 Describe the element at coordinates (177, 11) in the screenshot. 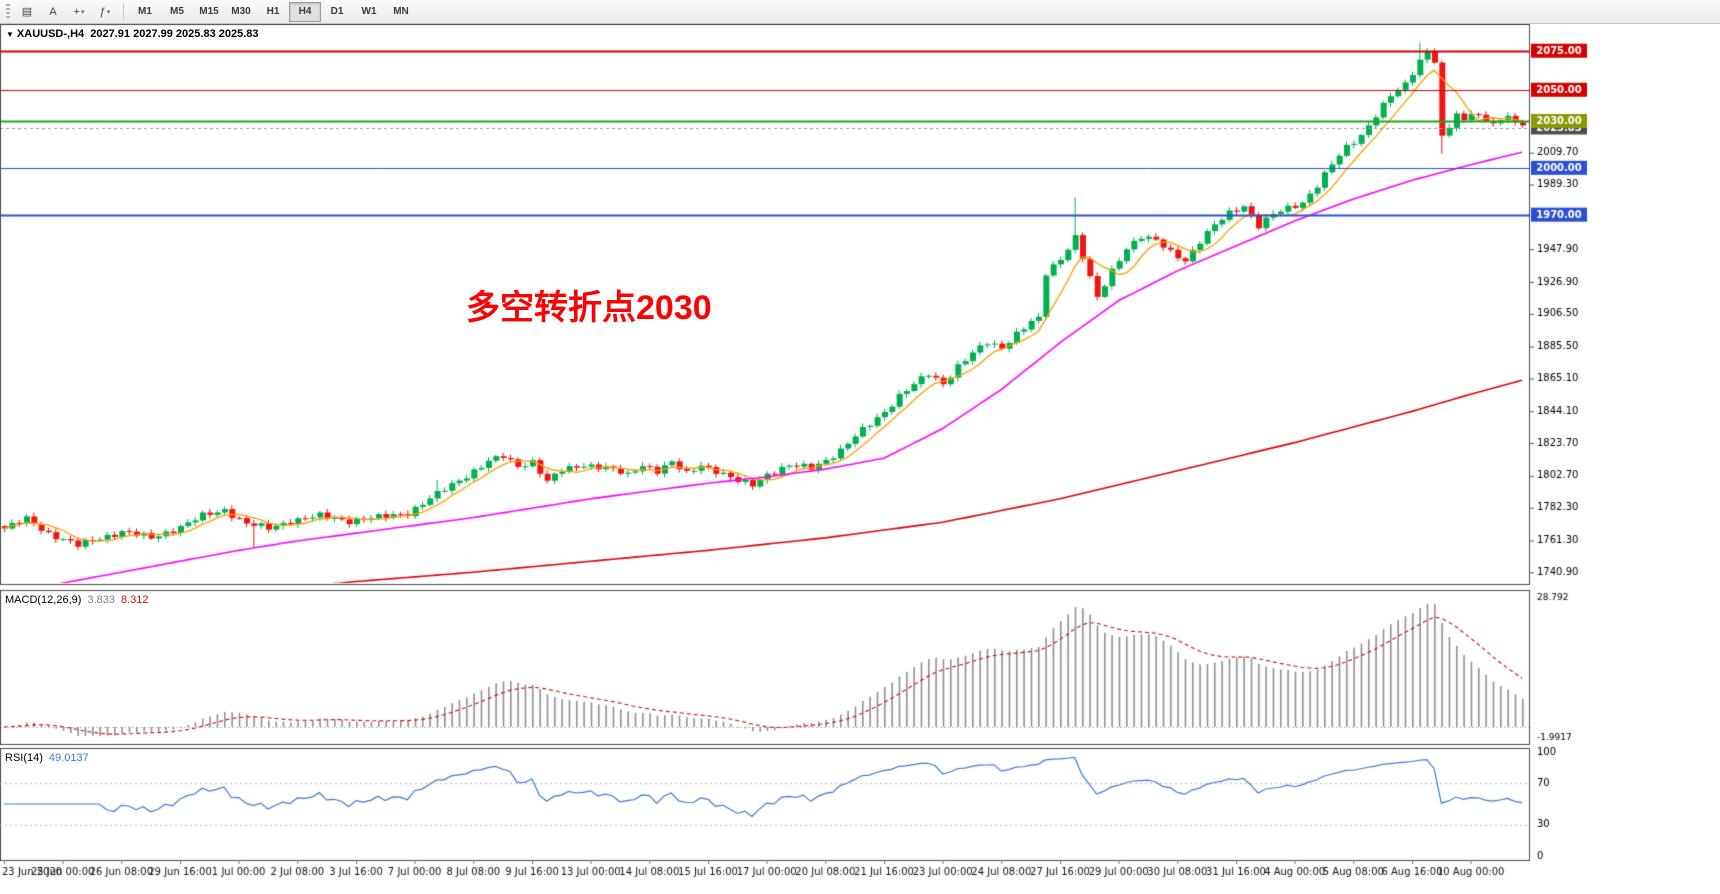

I see `timeframe-button-m5: M5` at that location.